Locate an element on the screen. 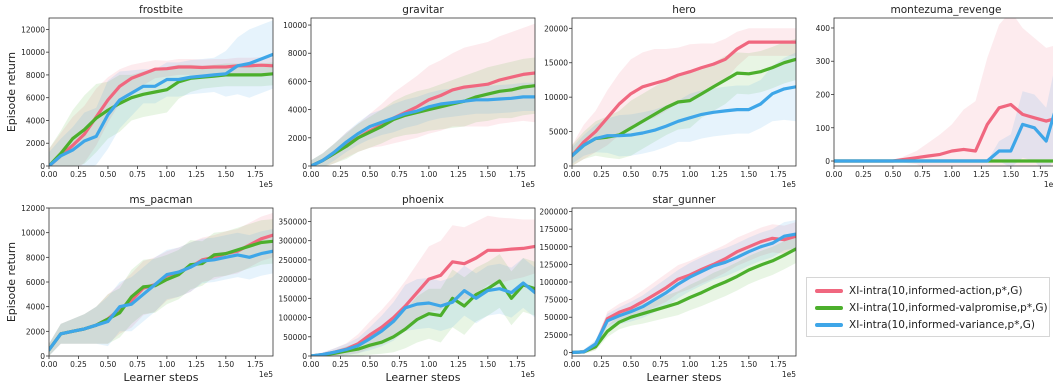 The width and height of the screenshot is (1053, 381). band-action is located at coordinates (943, 92).